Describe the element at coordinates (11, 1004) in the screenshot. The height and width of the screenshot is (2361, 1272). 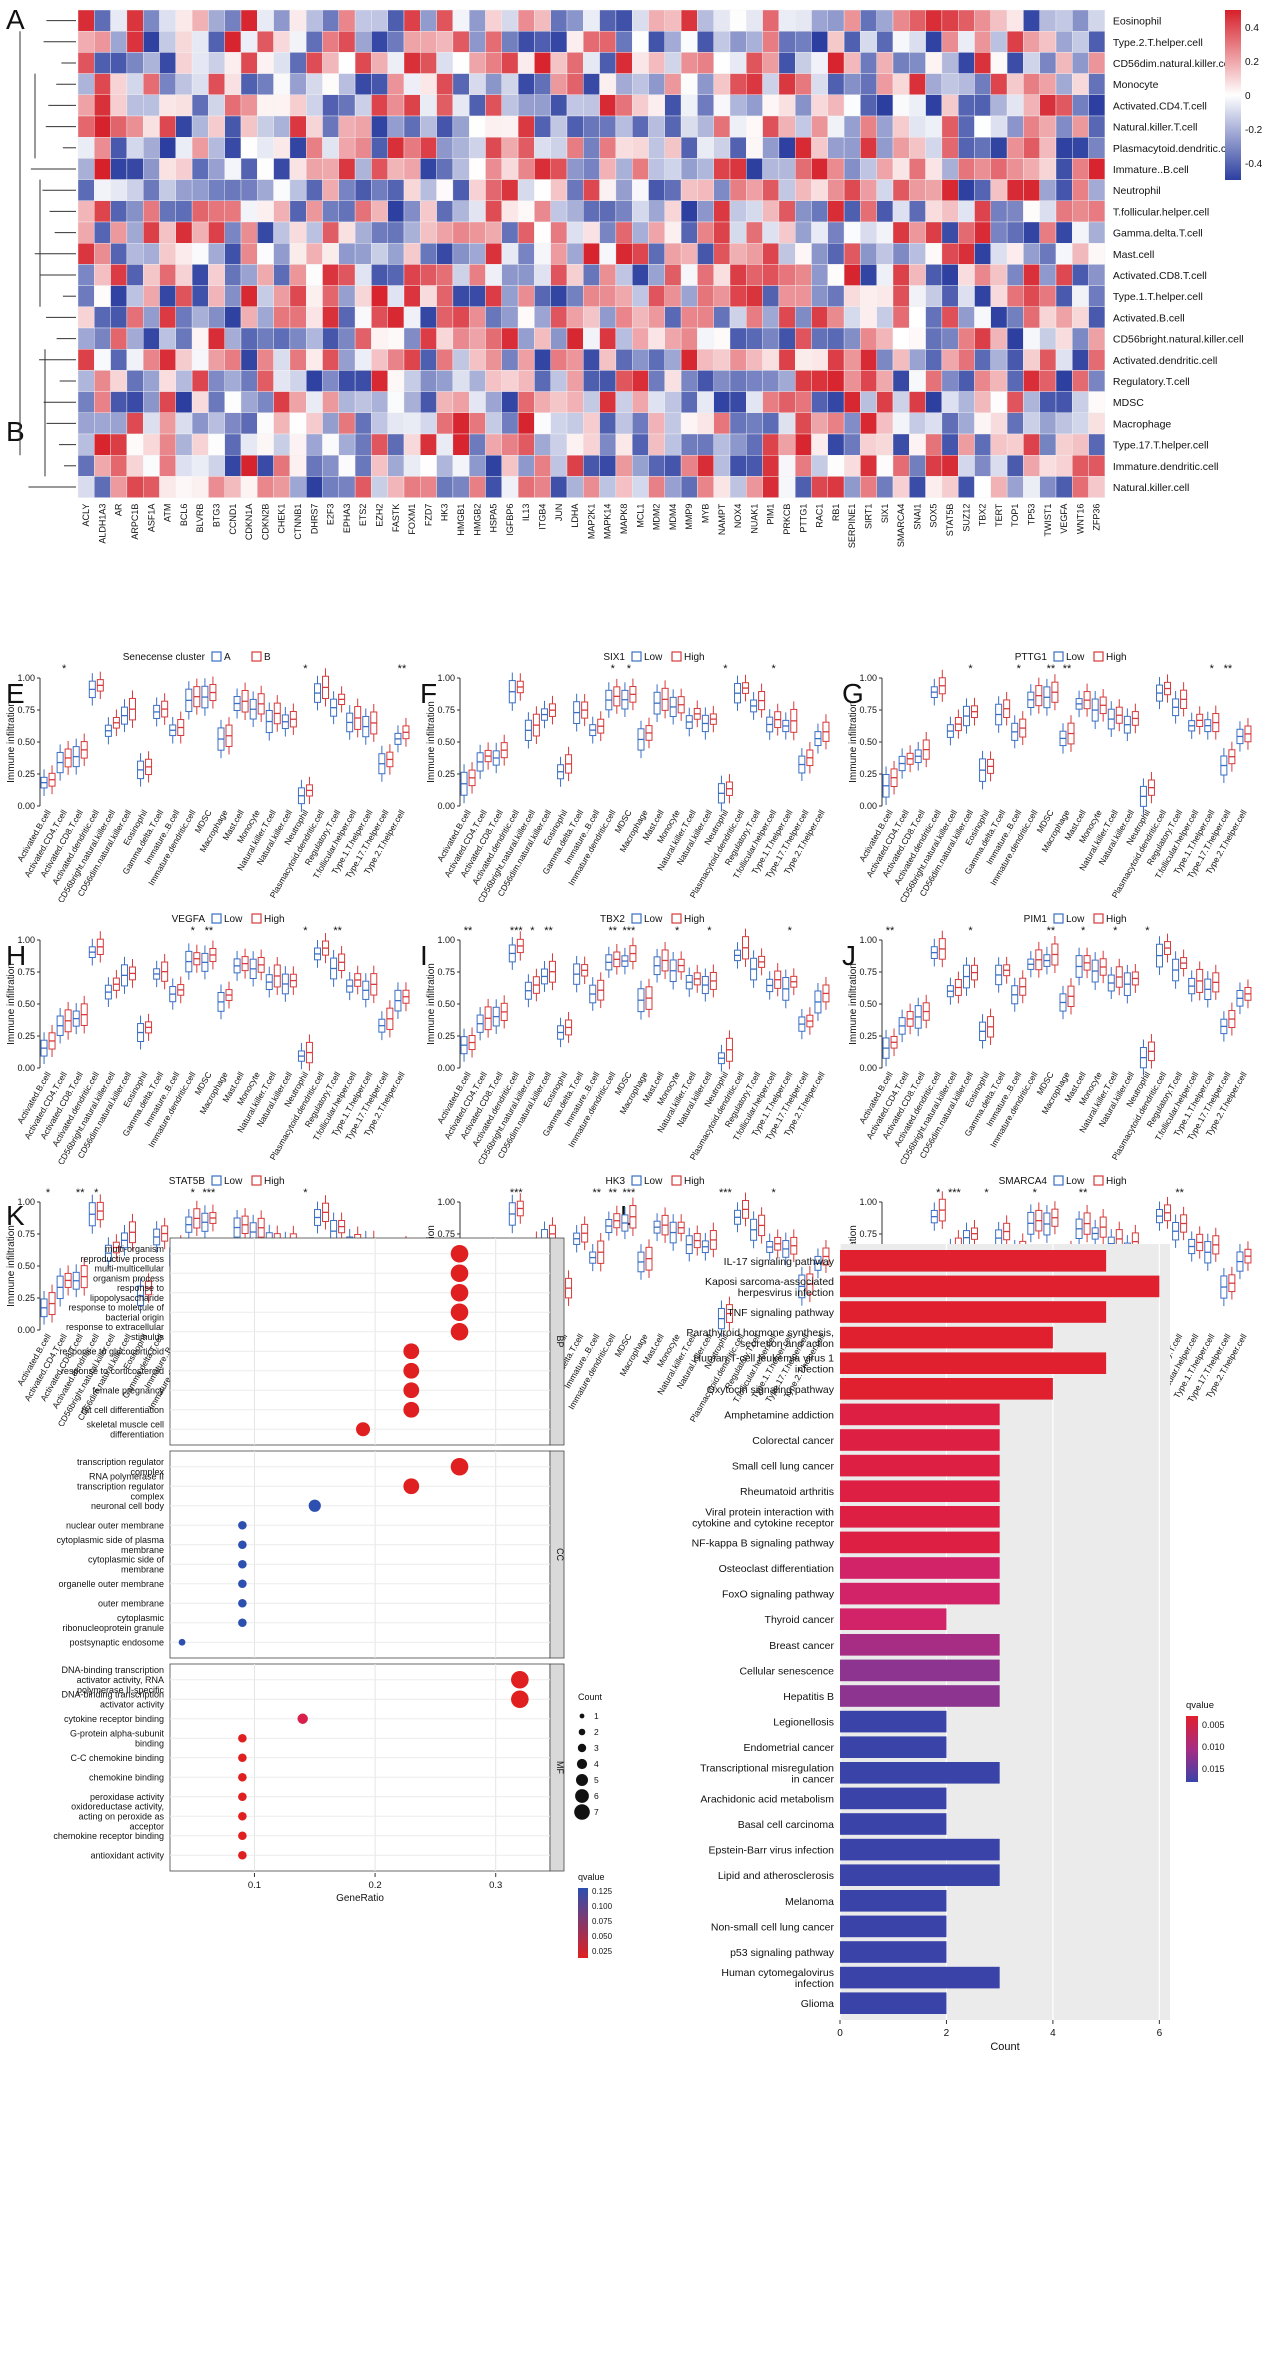
I see `y-axis-label: Immune infiltration` at that location.